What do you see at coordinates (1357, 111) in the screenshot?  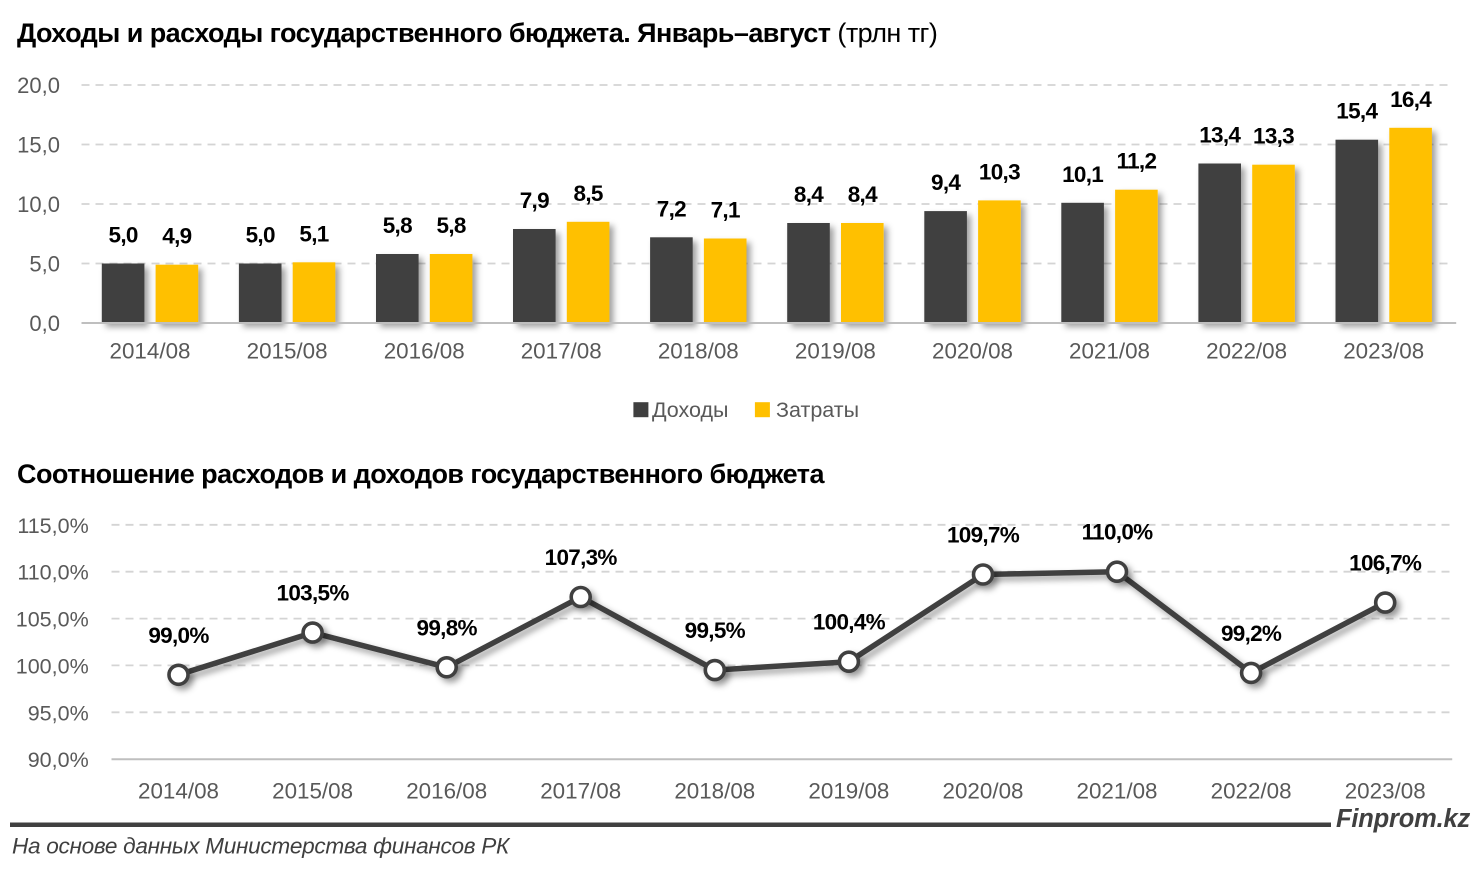 I see `svg-text: 15,4` at bounding box center [1357, 111].